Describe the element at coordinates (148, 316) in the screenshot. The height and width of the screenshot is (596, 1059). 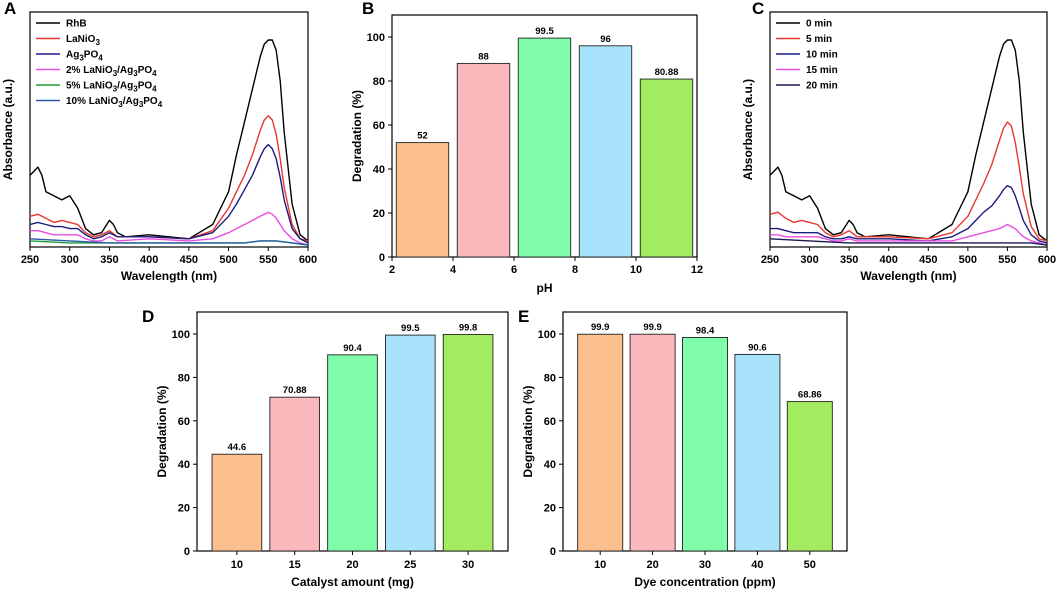
I see `panel-label: D` at that location.